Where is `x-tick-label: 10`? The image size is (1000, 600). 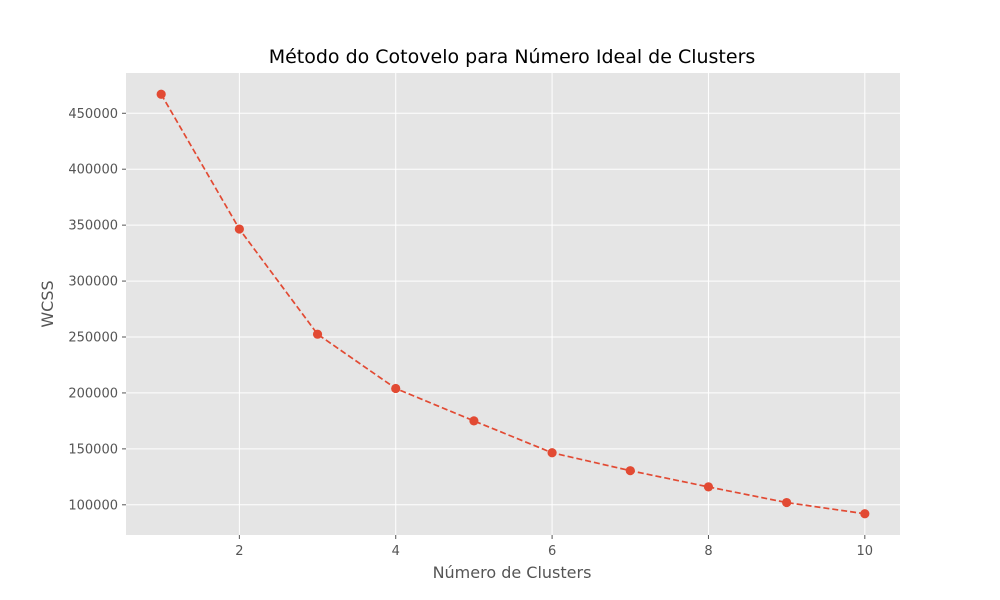
x-tick-label: 10 is located at coordinates (865, 551).